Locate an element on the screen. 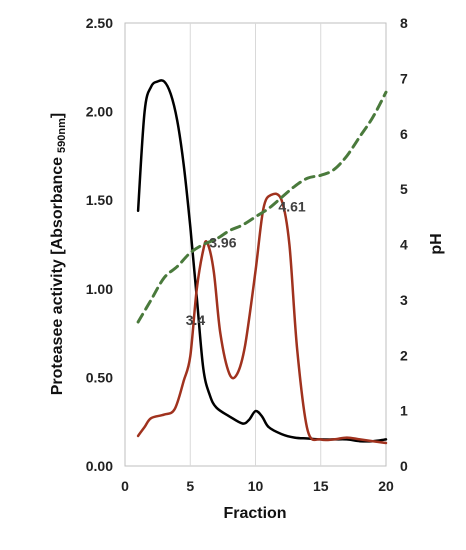 The width and height of the screenshot is (466, 550). y-left-tick-label: 0.50 is located at coordinates (99, 377).